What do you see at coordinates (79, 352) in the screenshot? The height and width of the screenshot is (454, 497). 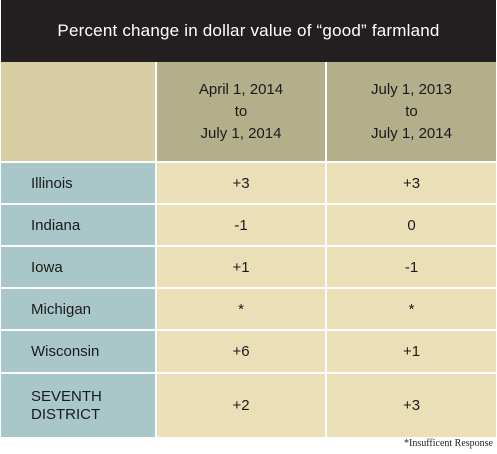 I see `row-label-wisconsin: Wisconsin` at bounding box center [79, 352].